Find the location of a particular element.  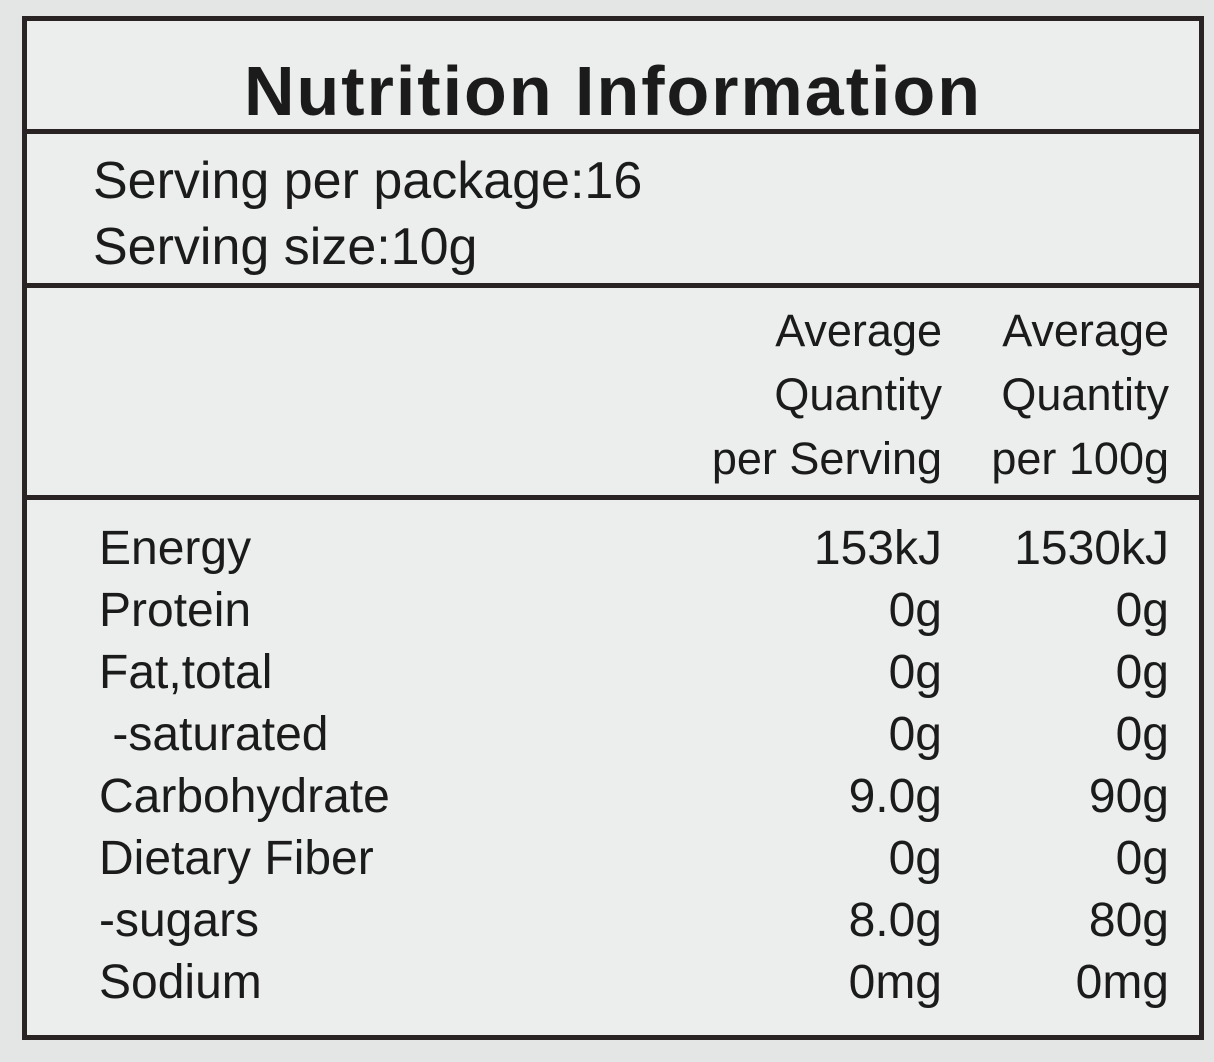

serving-size: Serving size:10g is located at coordinates (285, 247).